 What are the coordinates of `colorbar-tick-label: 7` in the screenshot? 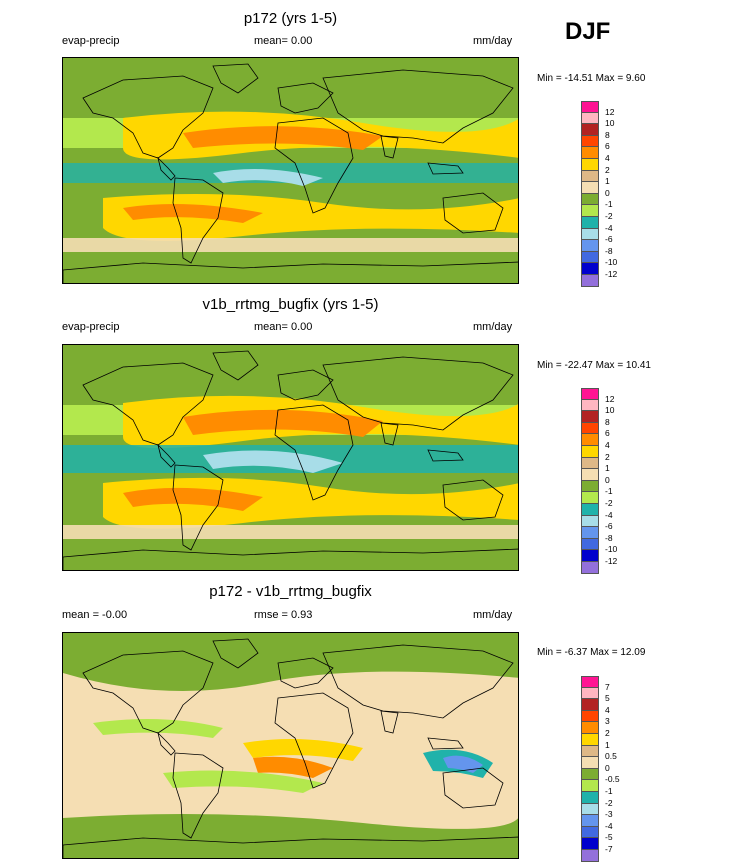 It's located at (607, 686).